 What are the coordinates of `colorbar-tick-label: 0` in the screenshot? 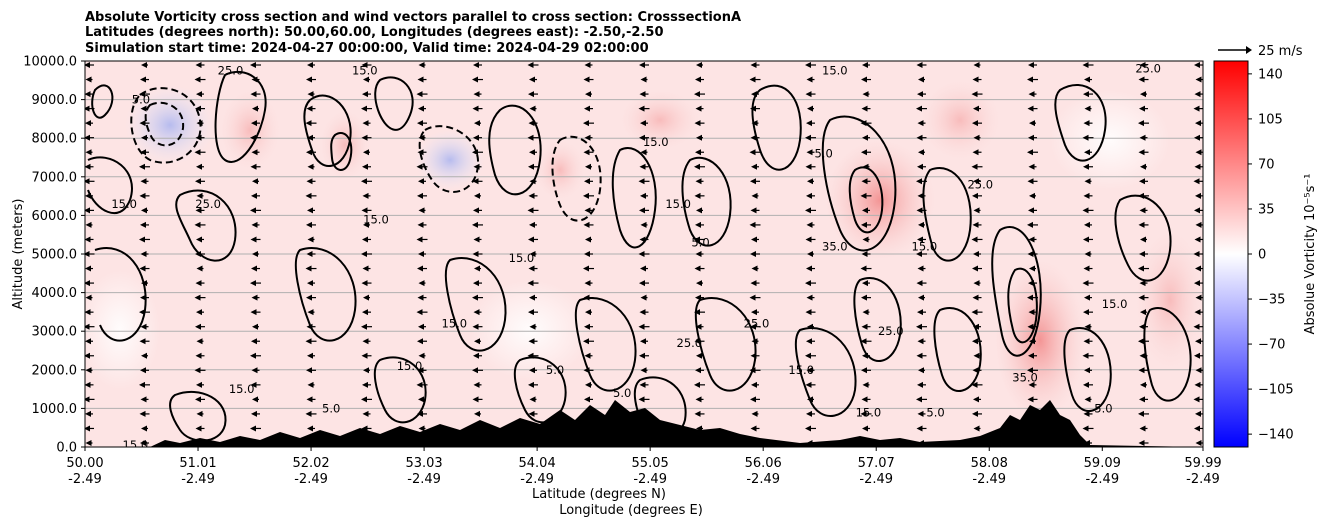 It's located at (1262, 255).